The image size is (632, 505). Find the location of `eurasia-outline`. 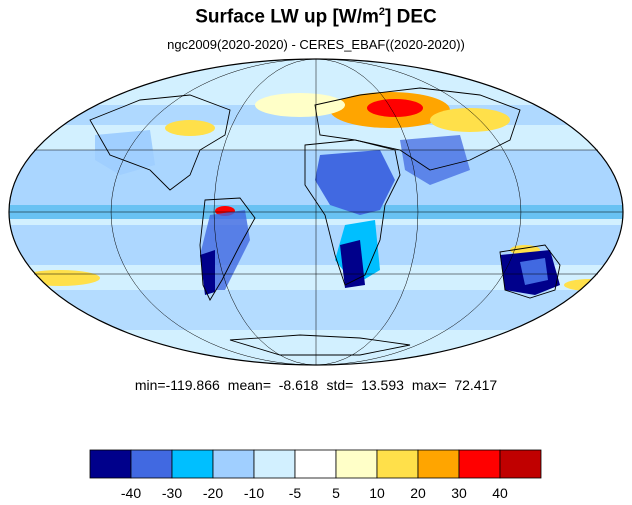

eurasia-outline is located at coordinates (417, 129).